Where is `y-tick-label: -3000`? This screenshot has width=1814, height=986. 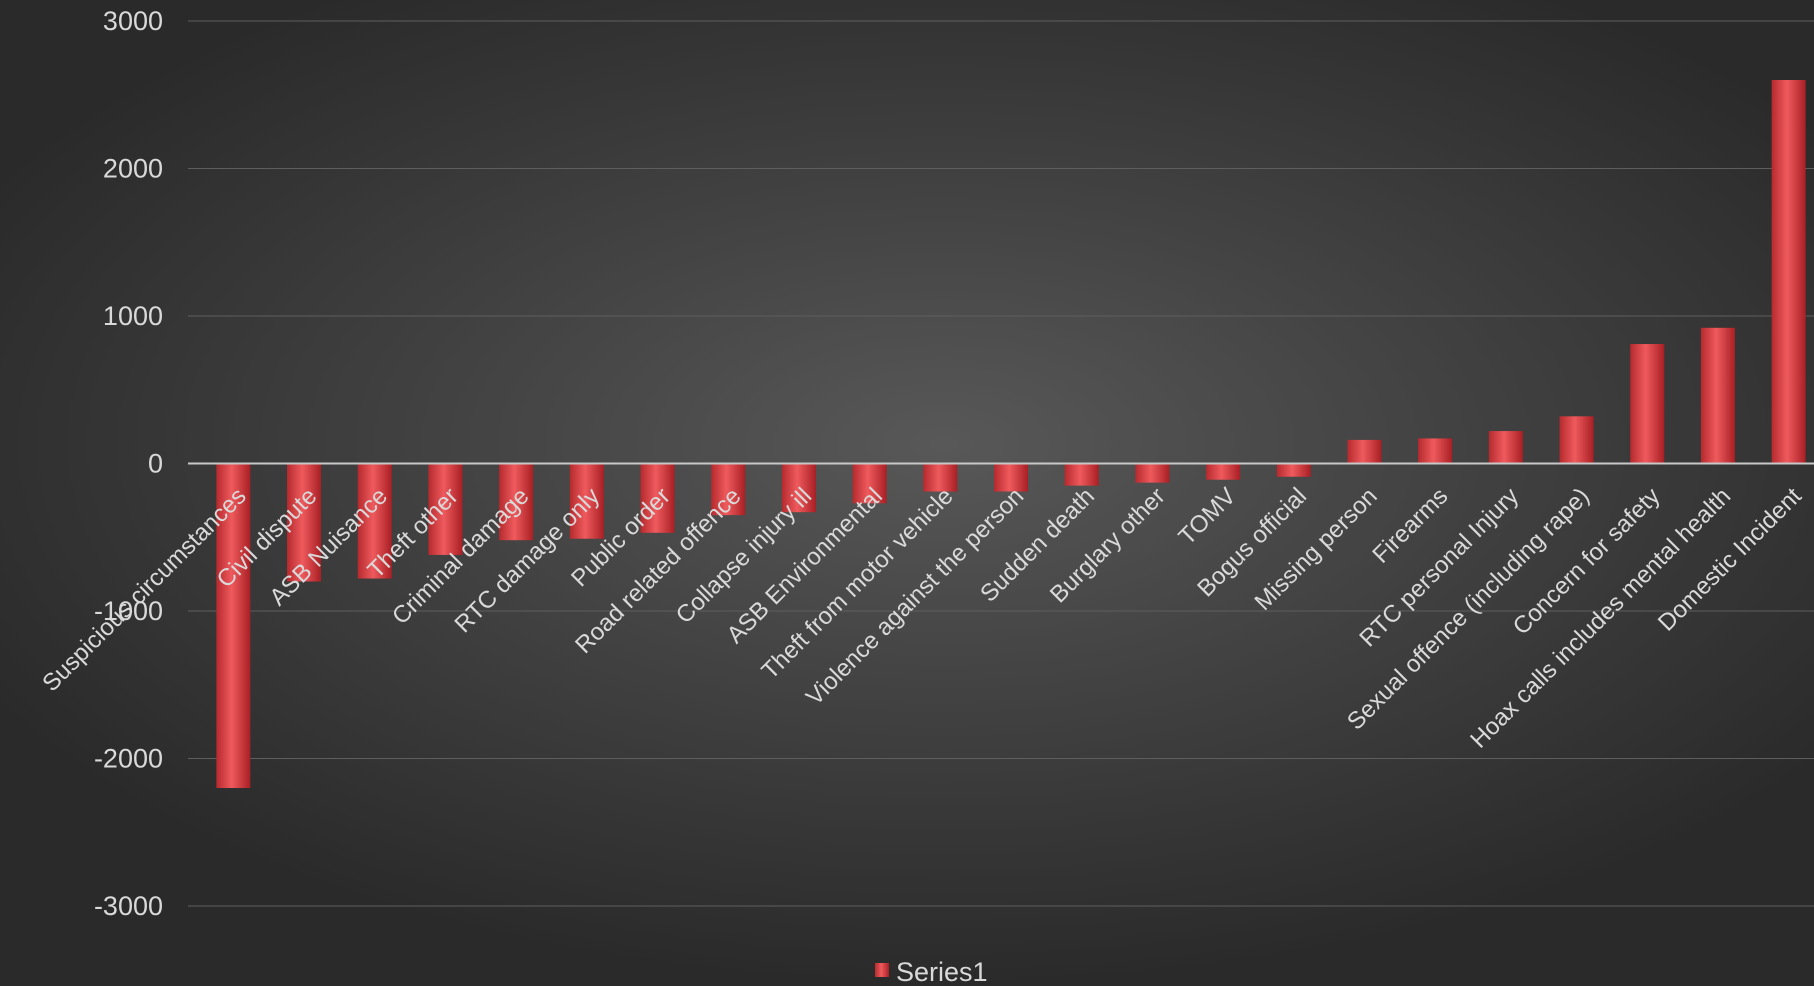
y-tick-label: -3000 is located at coordinates (128, 906).